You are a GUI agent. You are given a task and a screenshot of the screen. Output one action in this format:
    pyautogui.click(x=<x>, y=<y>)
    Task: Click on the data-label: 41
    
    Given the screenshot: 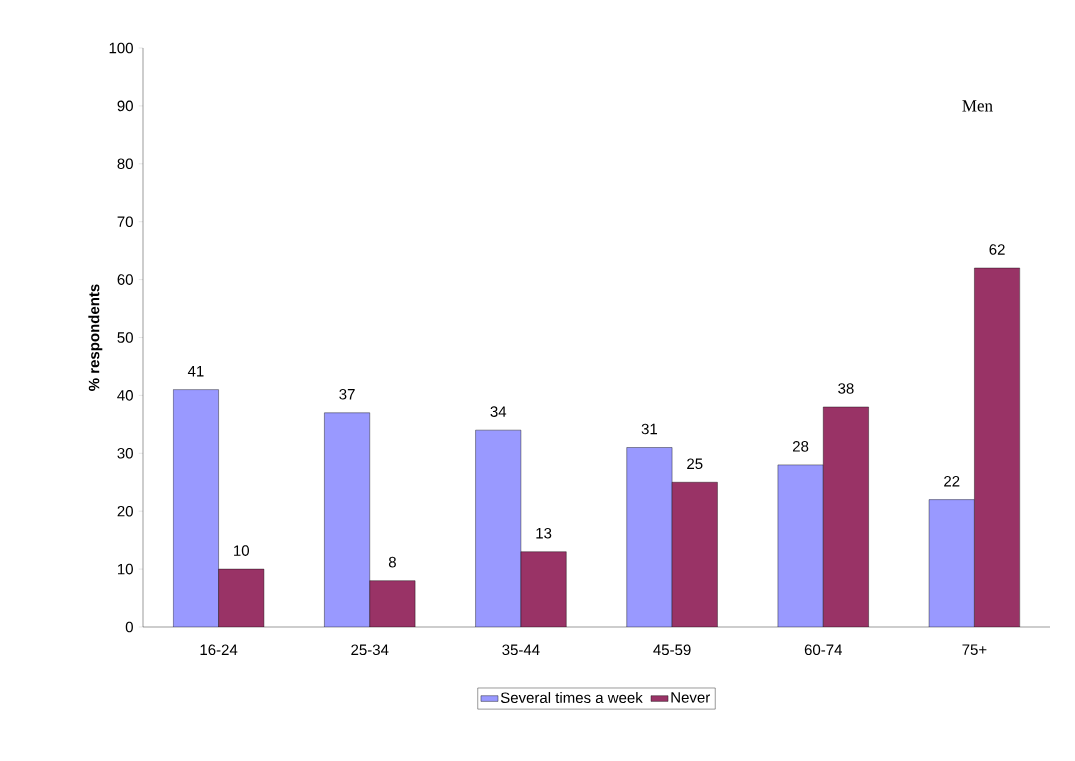 What is the action you would take?
    pyautogui.click(x=195, y=371)
    